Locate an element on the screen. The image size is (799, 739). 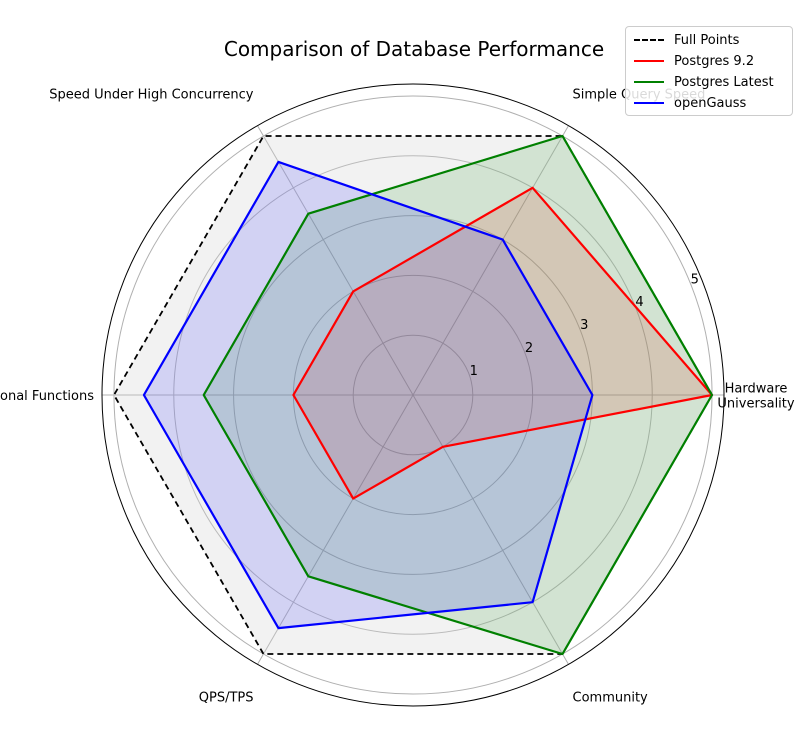
category-label: Speed Under High Concurrency is located at coordinates (151, 95).